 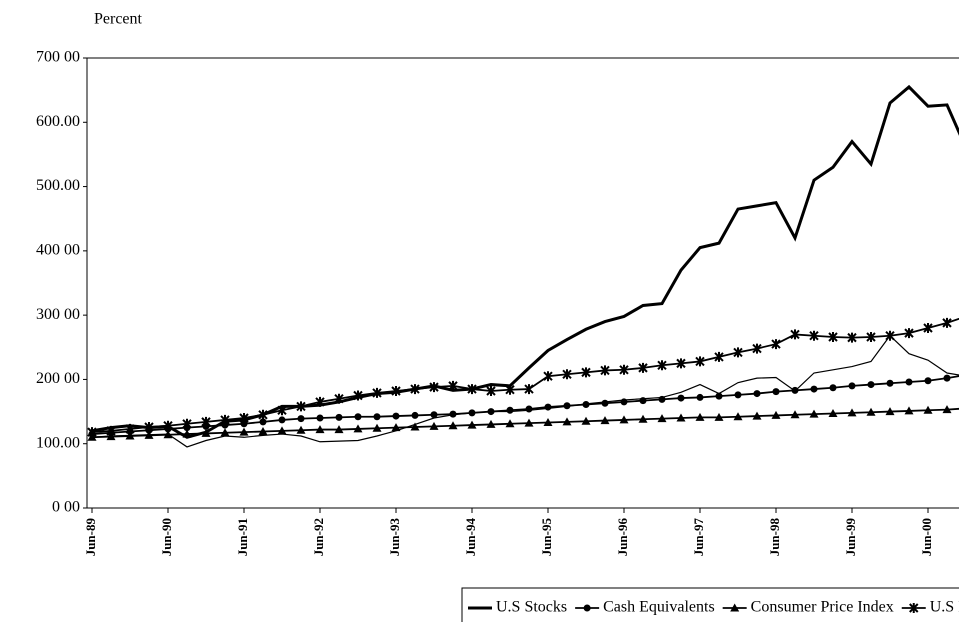 What do you see at coordinates (118, 19) in the screenshot?
I see `y-axis-title: Percent` at bounding box center [118, 19].